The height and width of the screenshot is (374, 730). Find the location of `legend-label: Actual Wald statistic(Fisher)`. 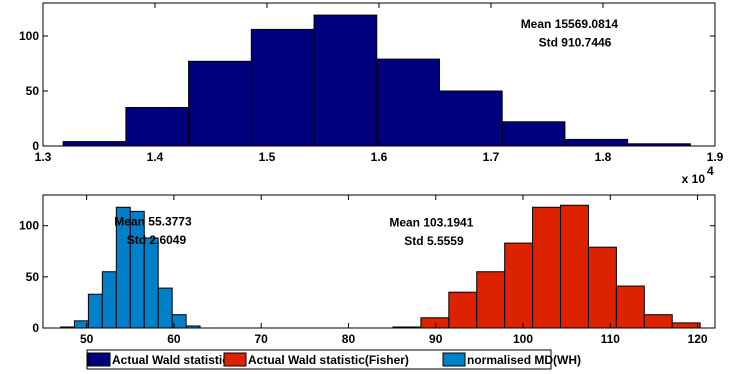

legend-label: Actual Wald statistic(Fisher) is located at coordinates (328, 360).